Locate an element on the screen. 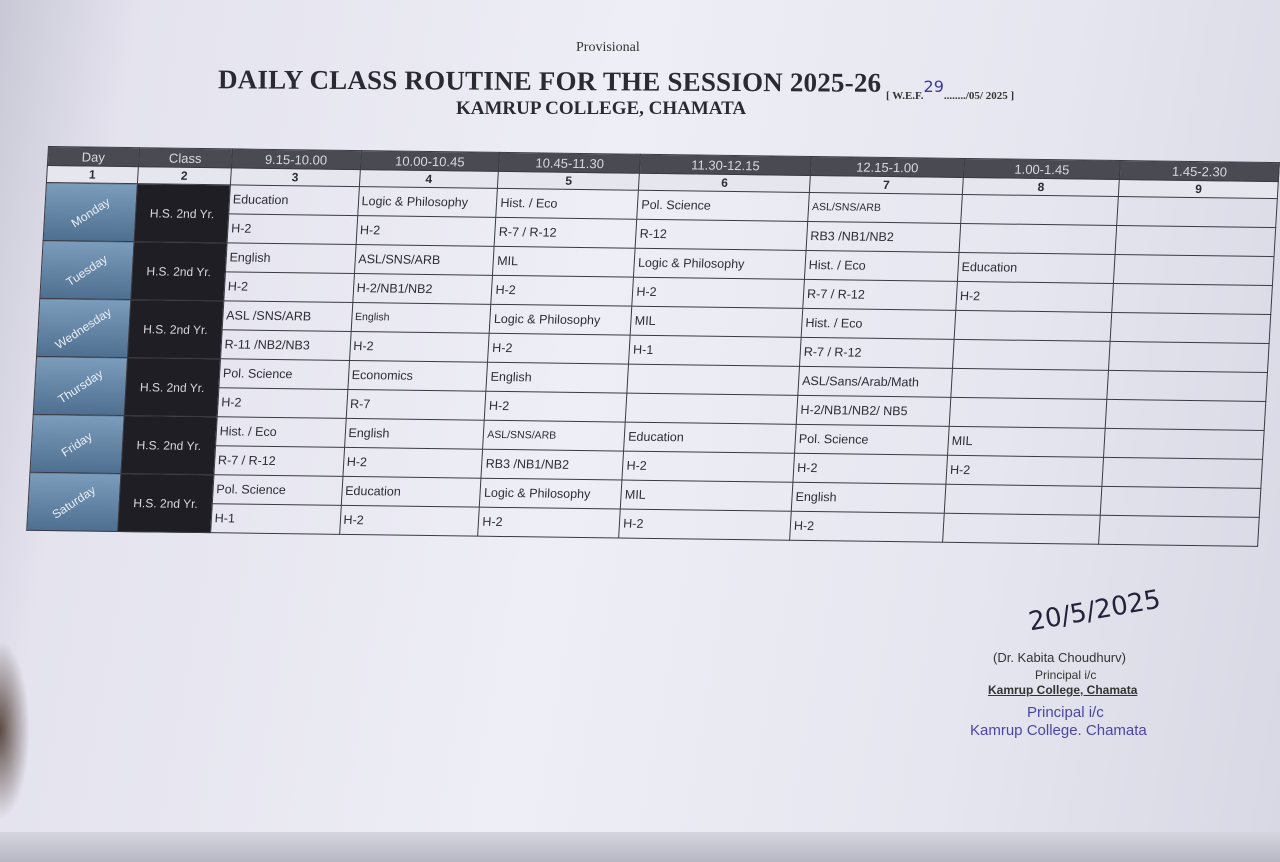 Image resolution: width=1280 pixels, height=862 pixels. provisional-label: Provisional is located at coordinates (608, 47).